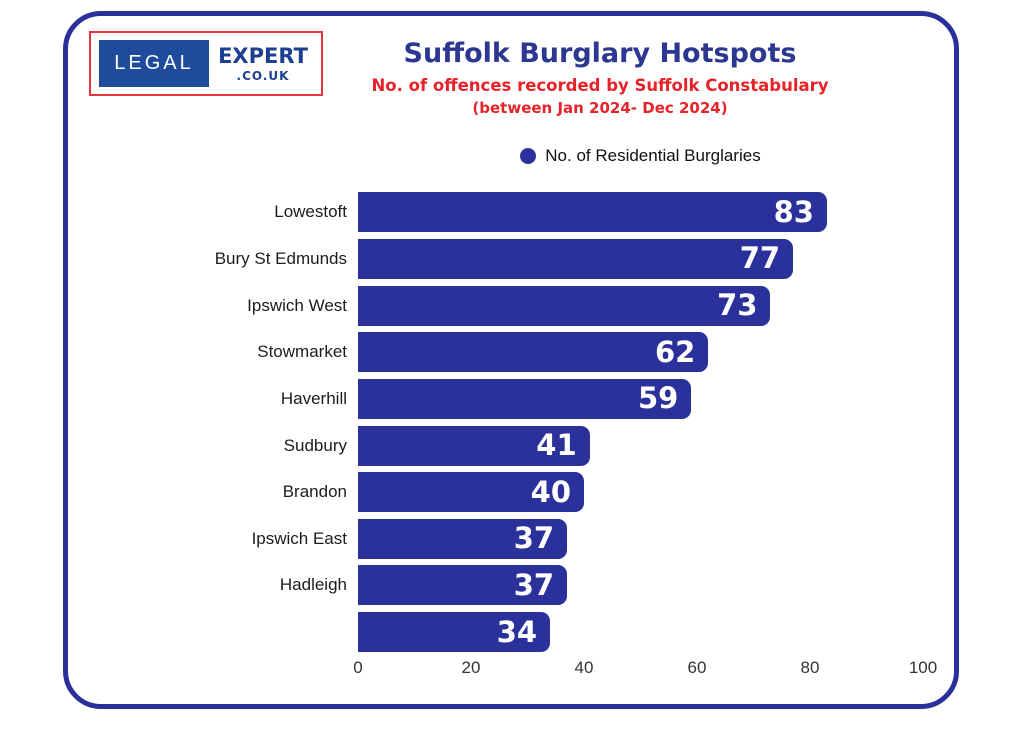  Describe the element at coordinates (584, 667) in the screenshot. I see `x-axis-tick: 40` at that location.